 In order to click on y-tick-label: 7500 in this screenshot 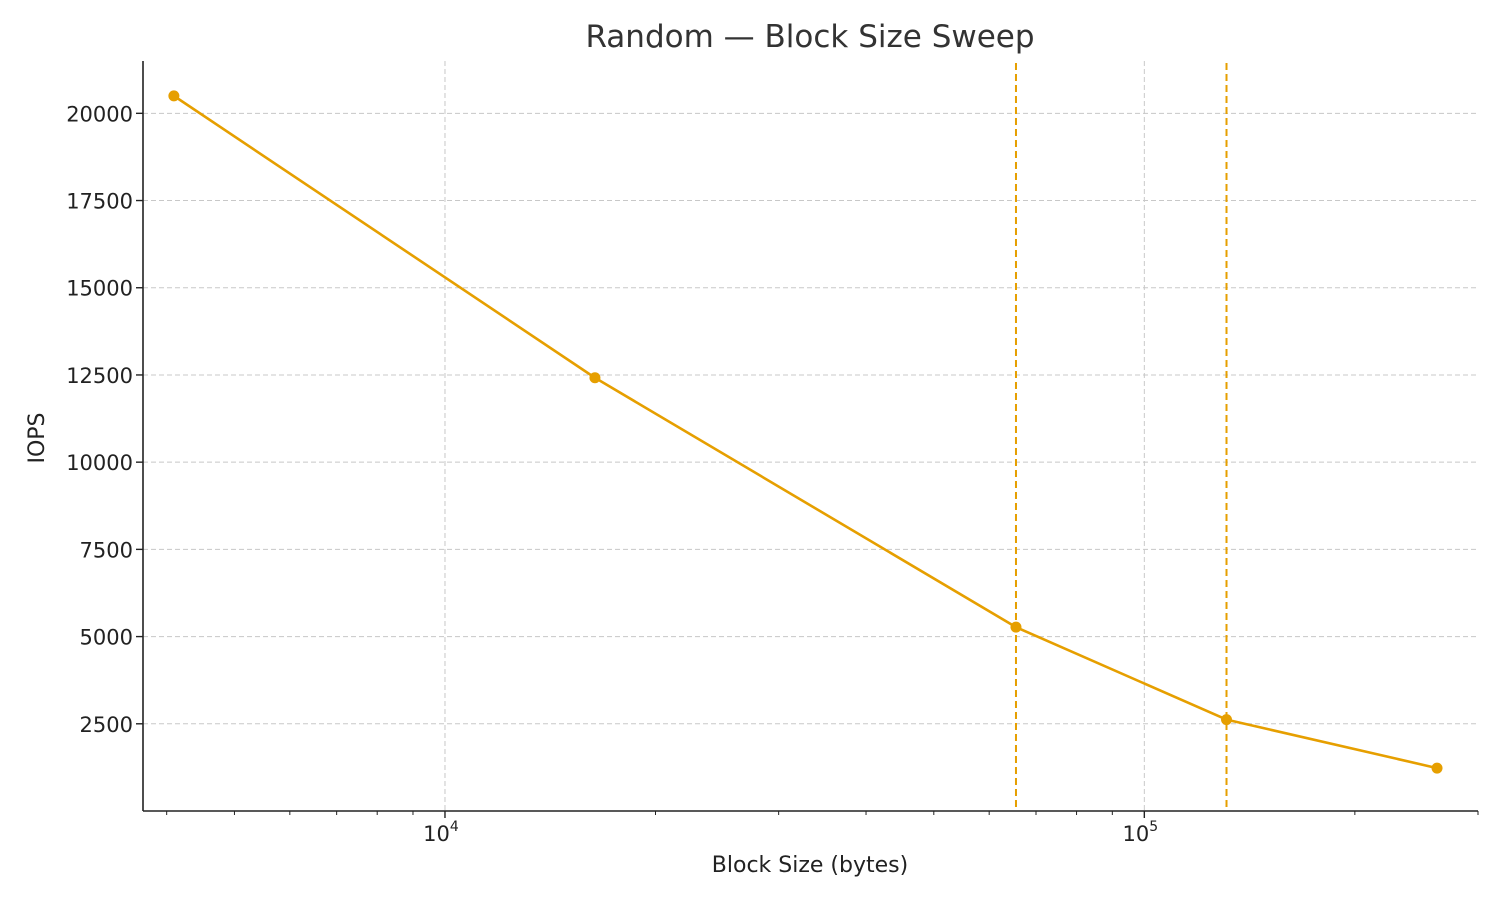, I will do `click(106, 550)`.